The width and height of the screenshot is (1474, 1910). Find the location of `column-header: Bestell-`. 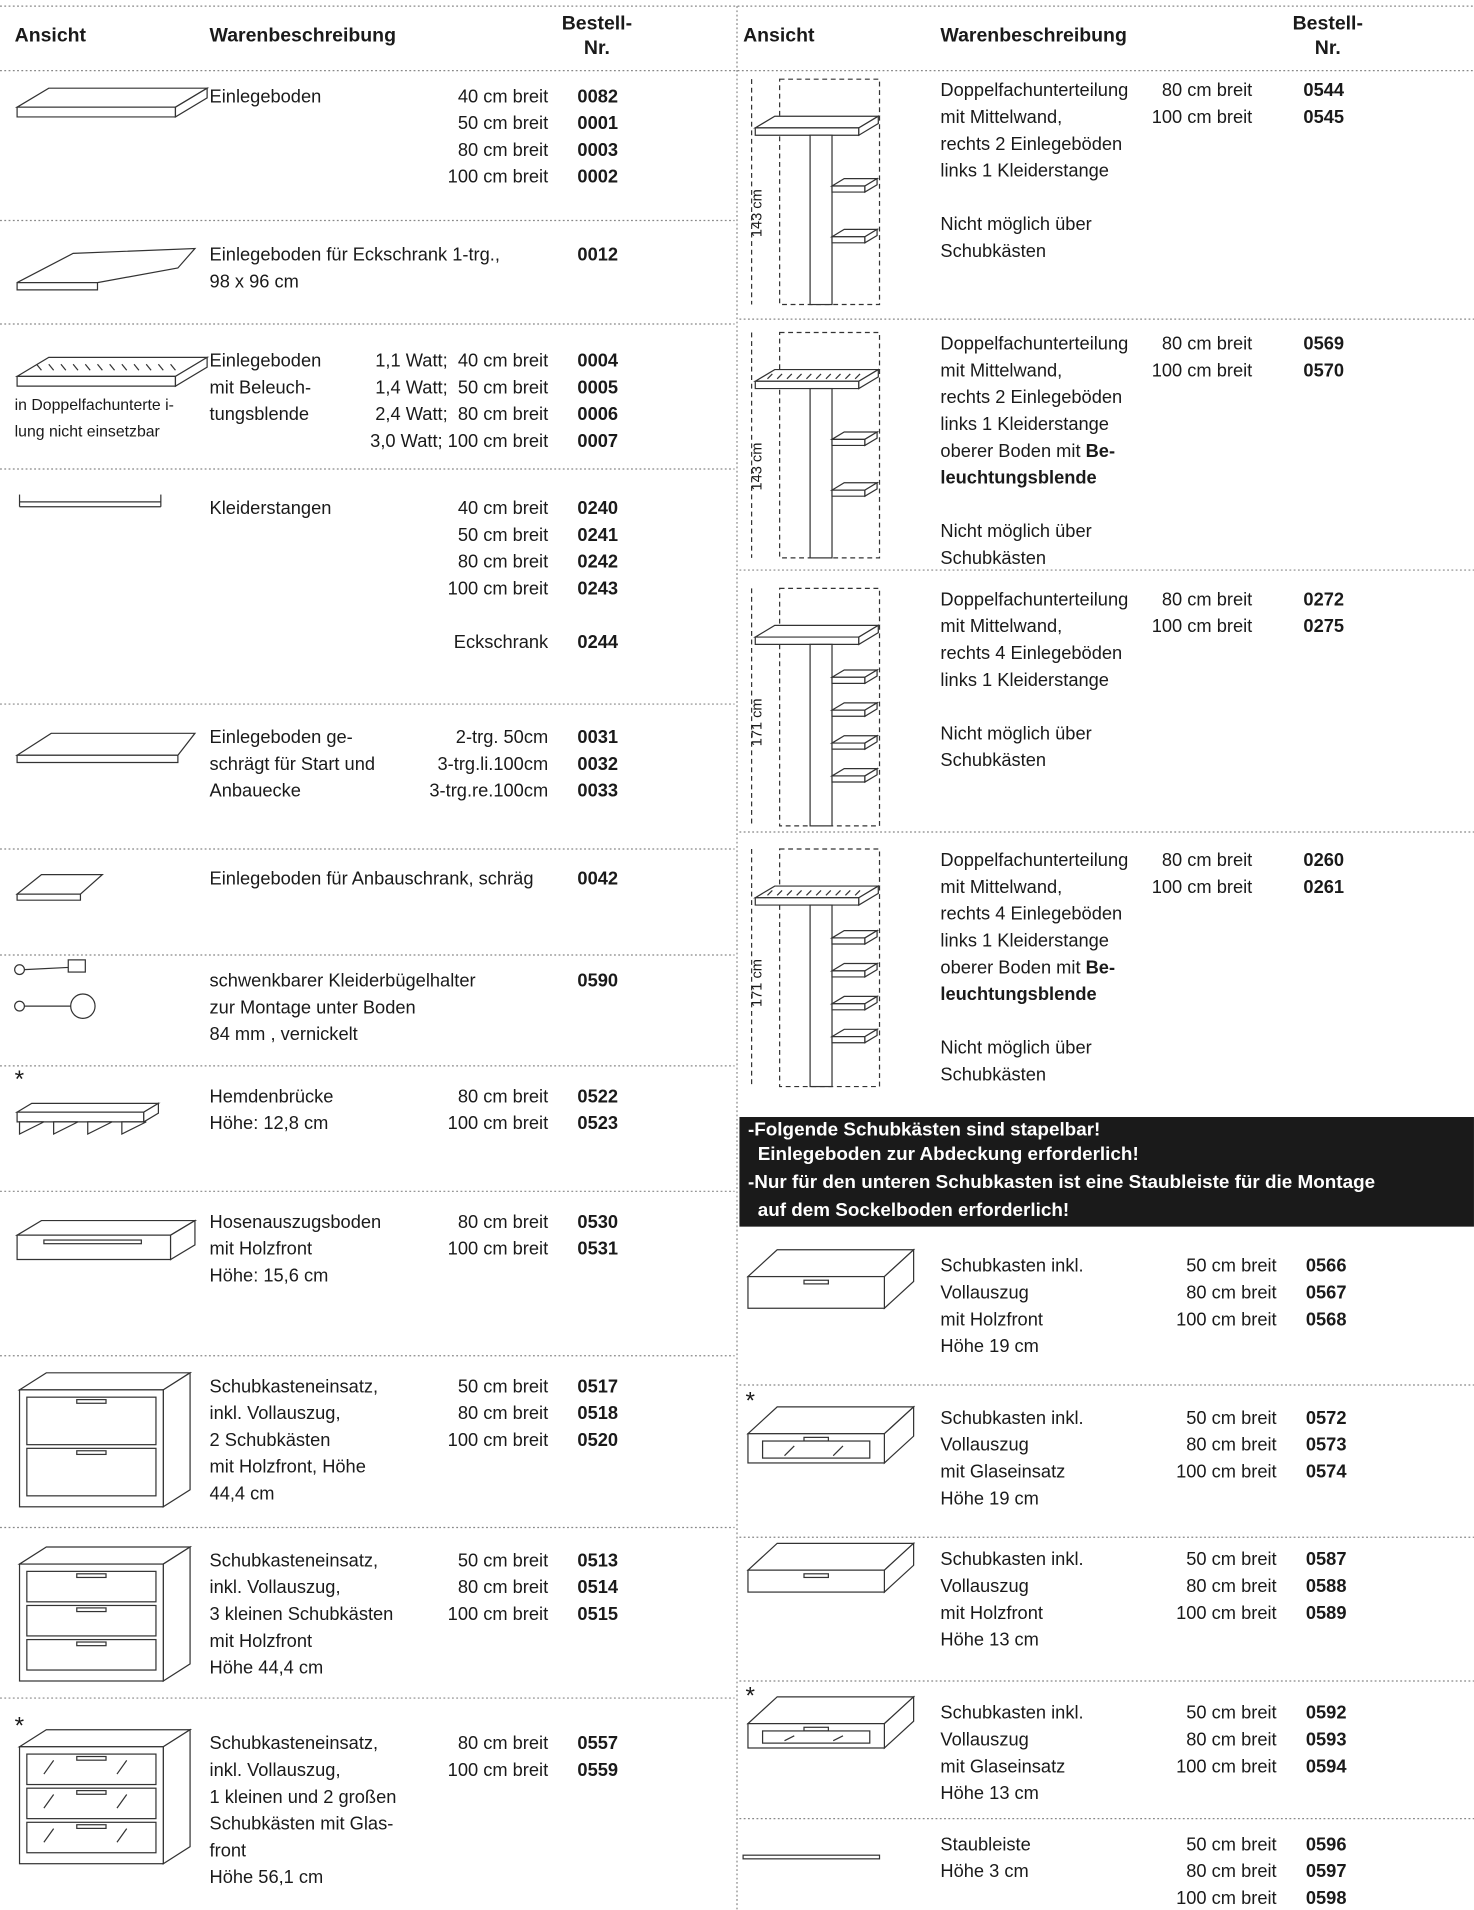

column-header: Bestell- is located at coordinates (1328, 24).